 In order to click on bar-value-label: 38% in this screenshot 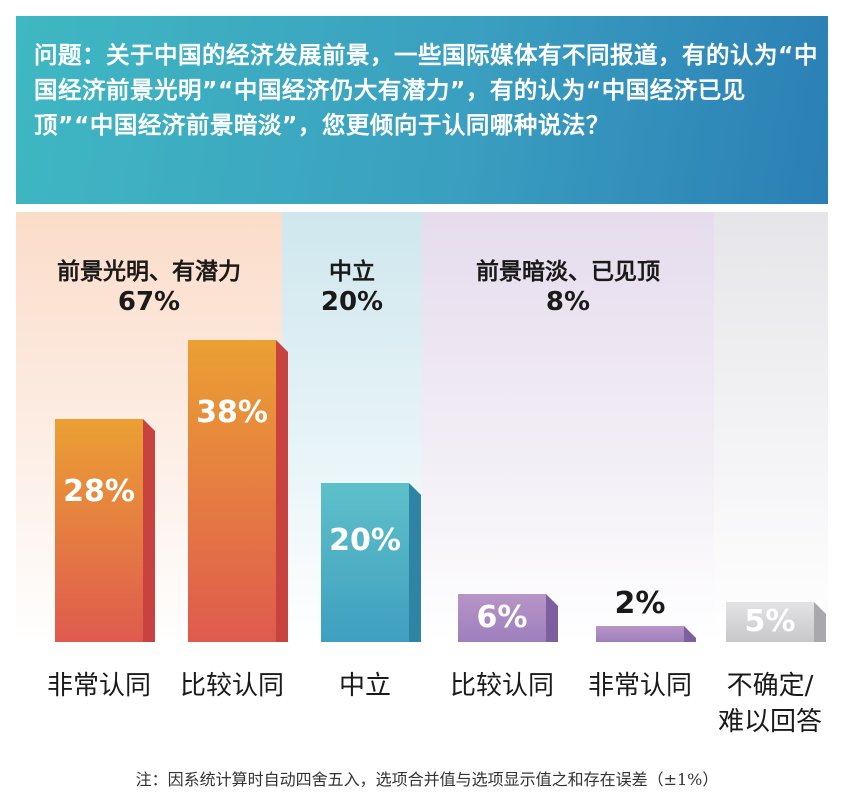, I will do `click(232, 412)`.